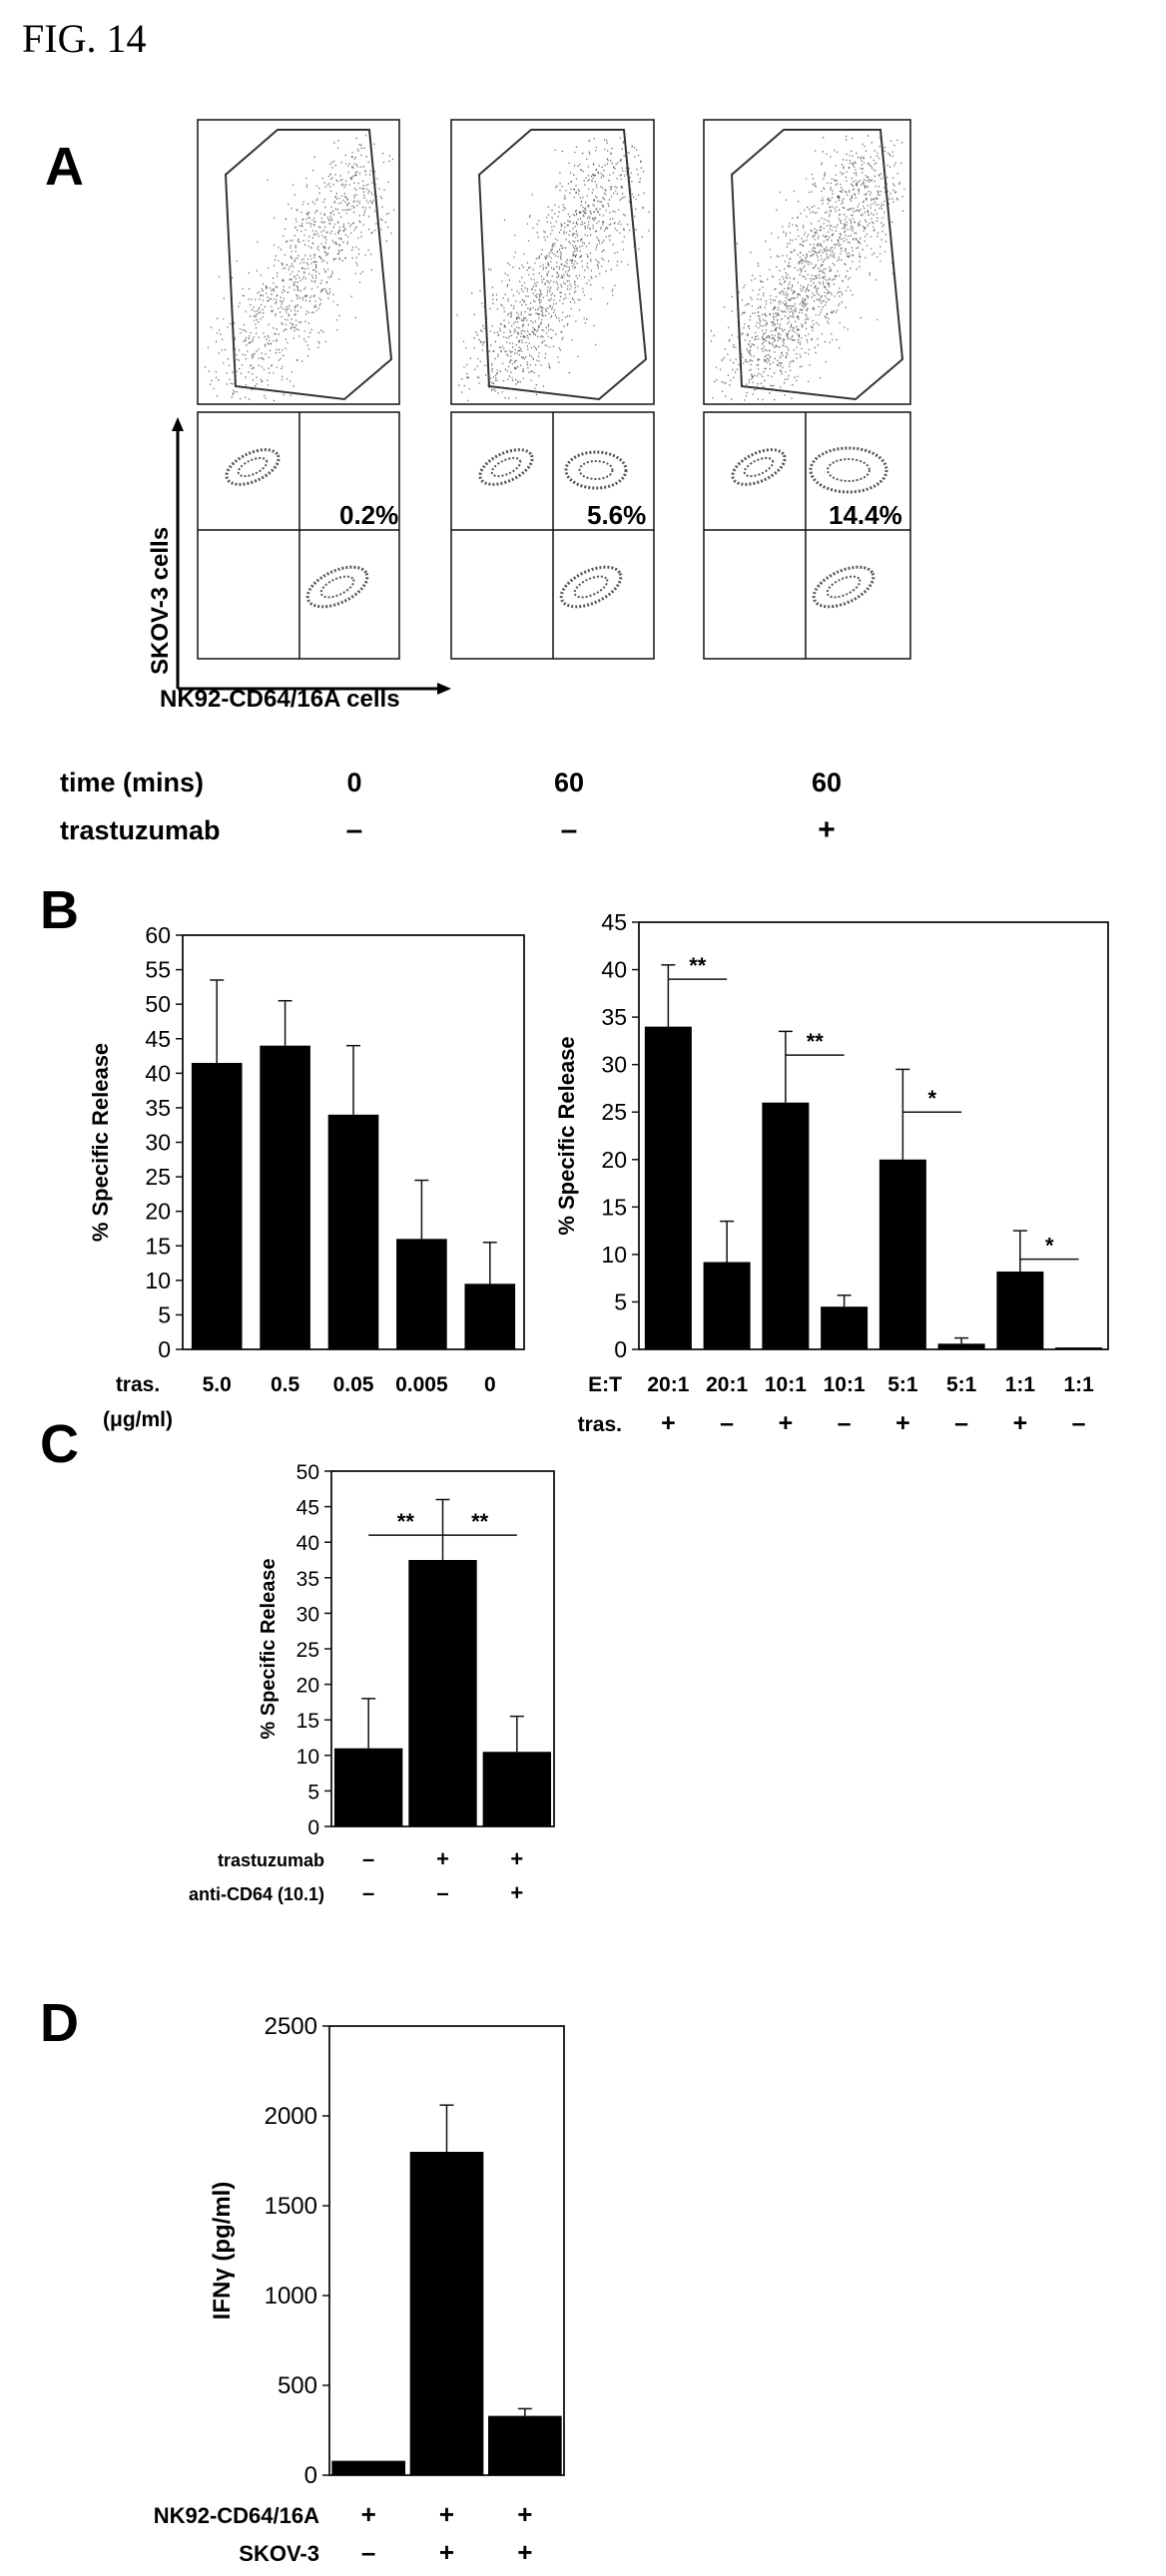  What do you see at coordinates (291, 2116) in the screenshot?
I see `chart-D-ytick-label-4: 2000` at bounding box center [291, 2116].